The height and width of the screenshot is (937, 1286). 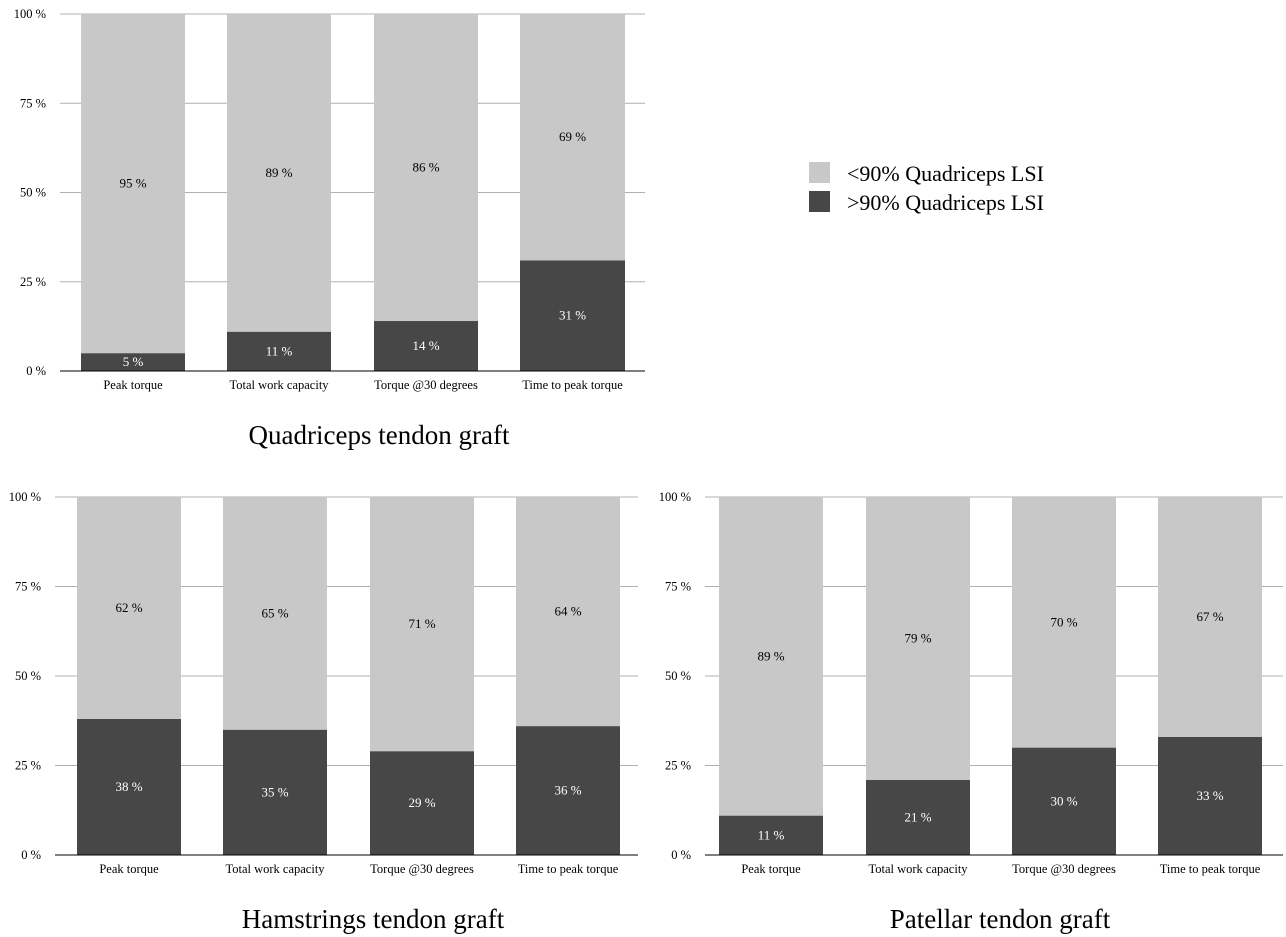 What do you see at coordinates (28, 587) in the screenshot?
I see `hamstrings-y-tick-label: 75 %` at bounding box center [28, 587].